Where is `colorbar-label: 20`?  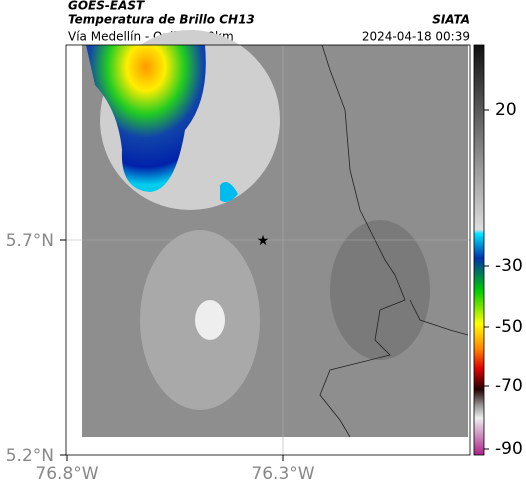
colorbar-label: 20 is located at coordinates (506, 110).